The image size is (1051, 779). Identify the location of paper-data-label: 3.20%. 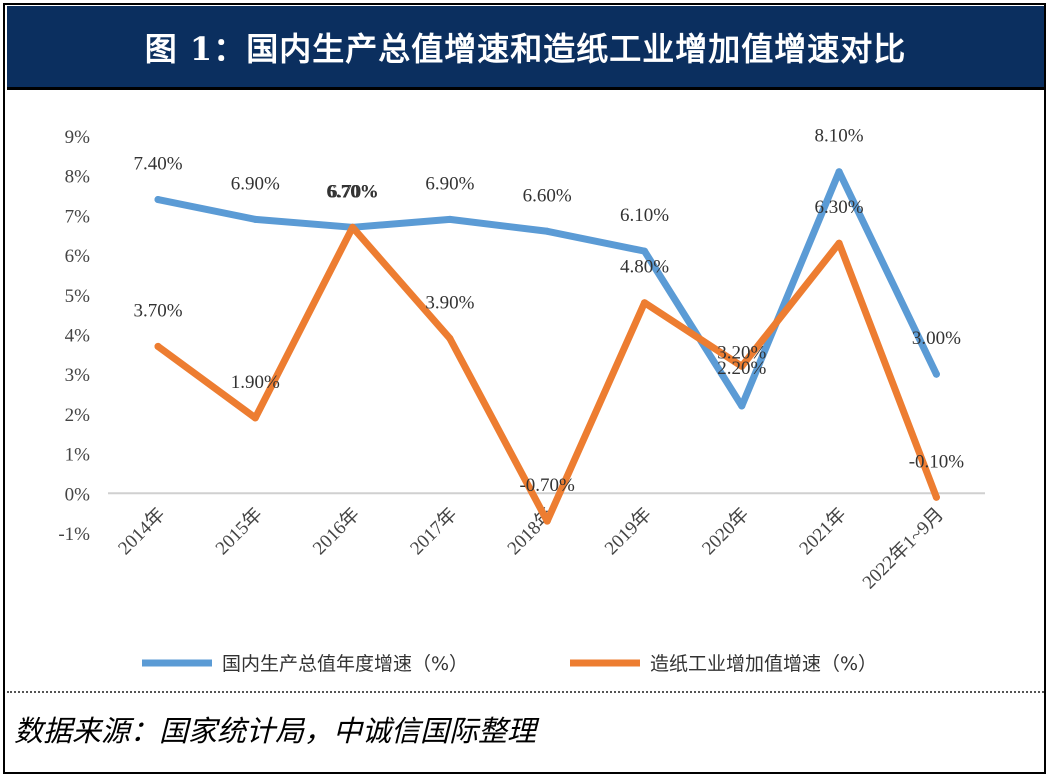
(741, 352).